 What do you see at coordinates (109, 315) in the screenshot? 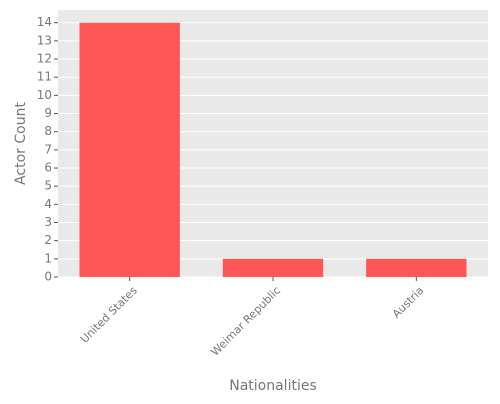
I see `x-tick-label-united-states: United States` at bounding box center [109, 315].